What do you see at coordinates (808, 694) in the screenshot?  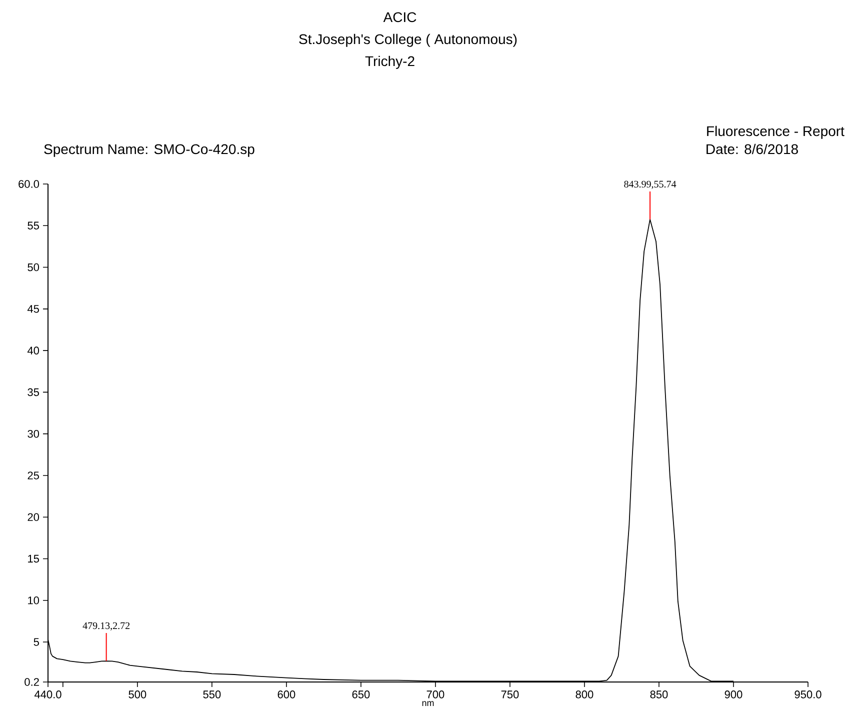 I see `x-tick-label: 950.0` at bounding box center [808, 694].